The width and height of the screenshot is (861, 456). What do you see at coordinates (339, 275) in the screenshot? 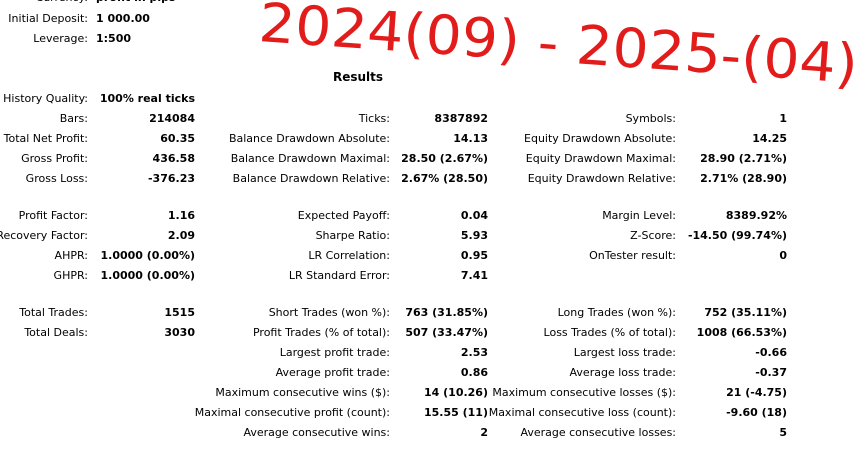
I see `stat-label: LR Standard Error:` at bounding box center [339, 275].